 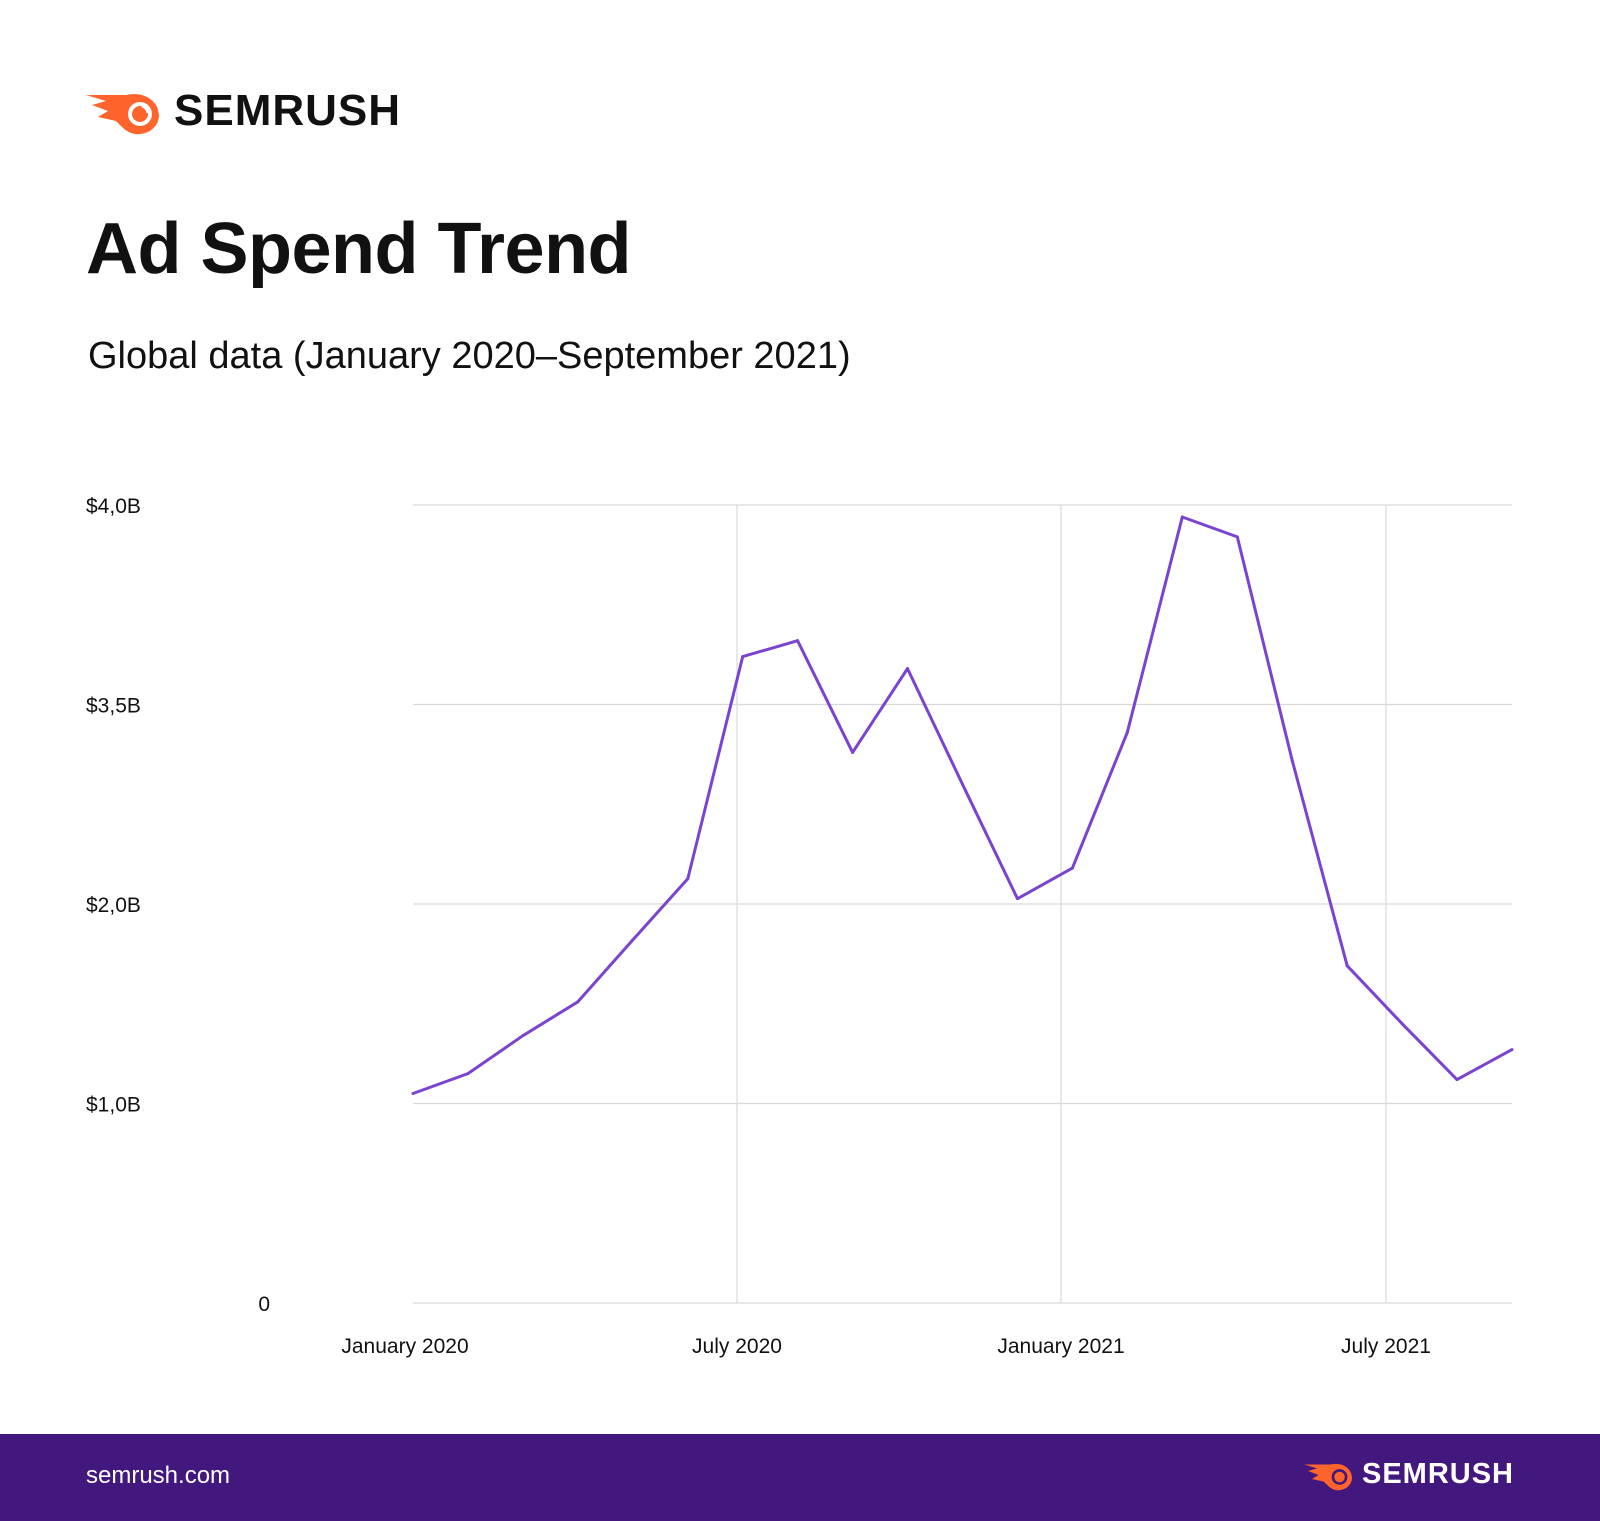 I want to click on footer-logo-text: SEMRUSH, so click(x=1437, y=1474).